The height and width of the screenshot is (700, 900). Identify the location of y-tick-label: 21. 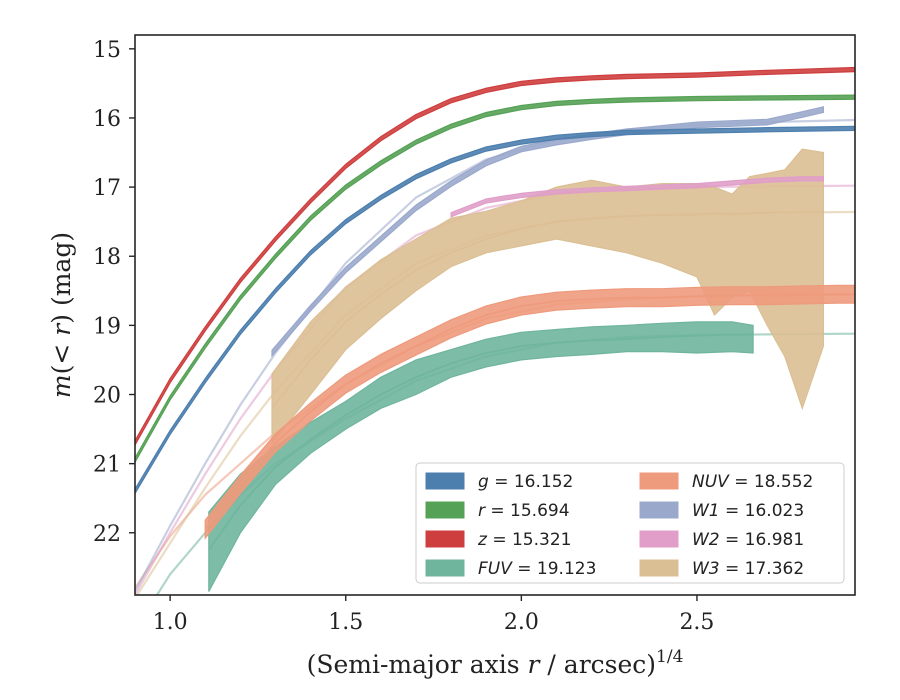
(107, 465).